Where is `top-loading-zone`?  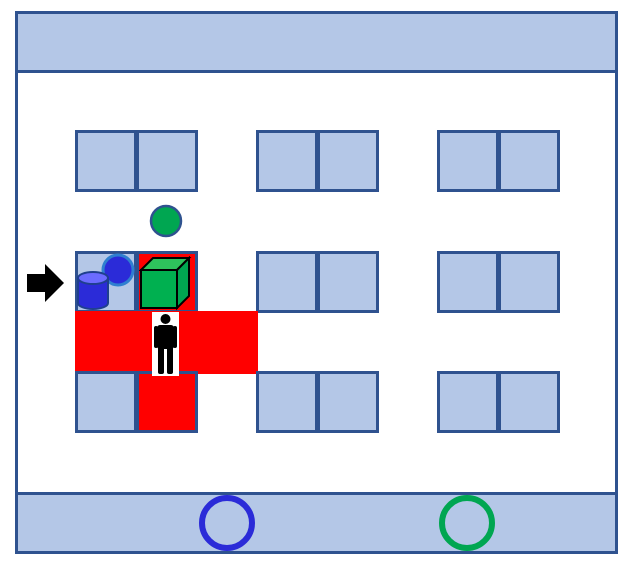
top-loading-zone is located at coordinates (316, 42).